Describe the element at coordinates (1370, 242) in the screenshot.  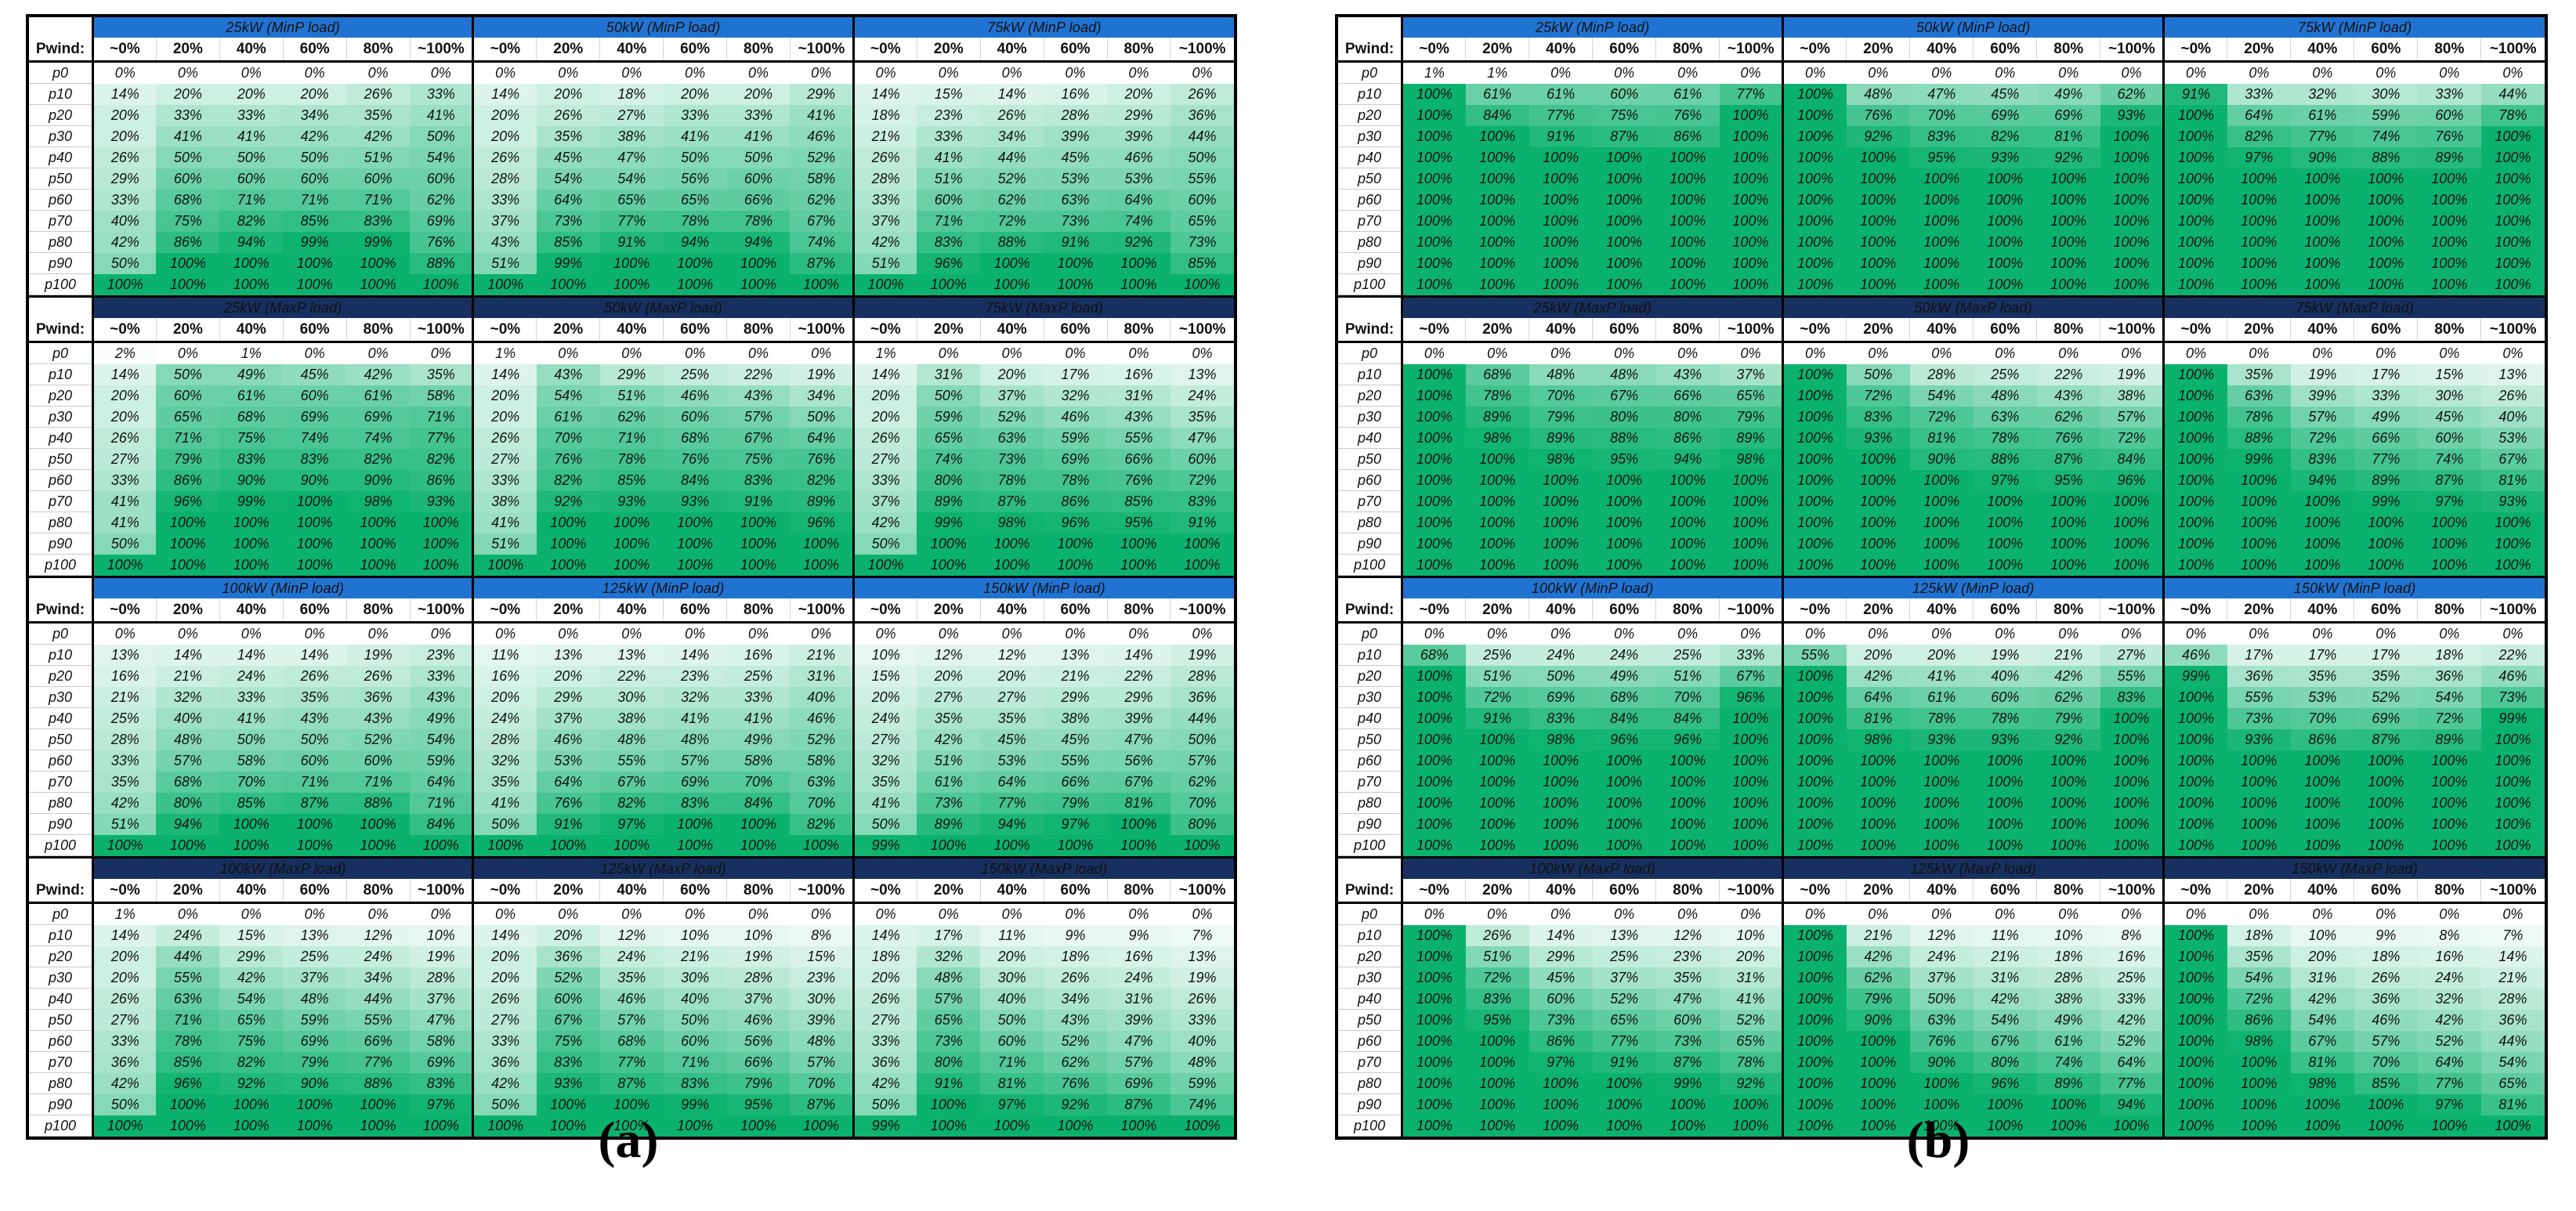
I see `row-label: p80` at that location.